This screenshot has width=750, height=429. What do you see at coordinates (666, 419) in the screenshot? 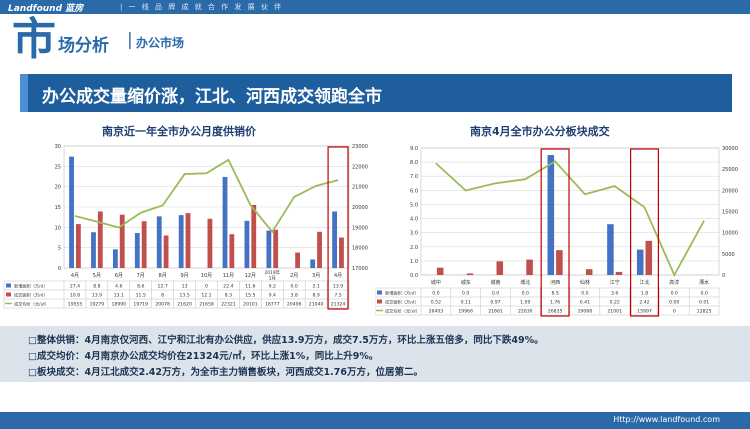
I see `footer-url: Http://www.landfound.com` at bounding box center [666, 419].